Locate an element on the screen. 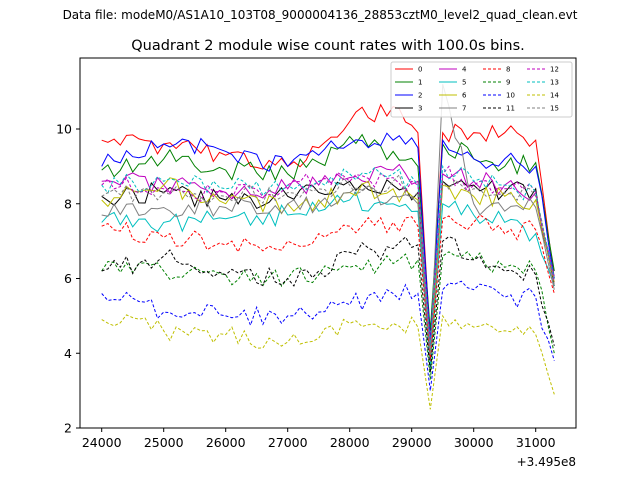 The image size is (640, 480). x-axis: 24000 25000 26000 27000 28000 29000 30000 31000 is located at coordinates (319, 439).